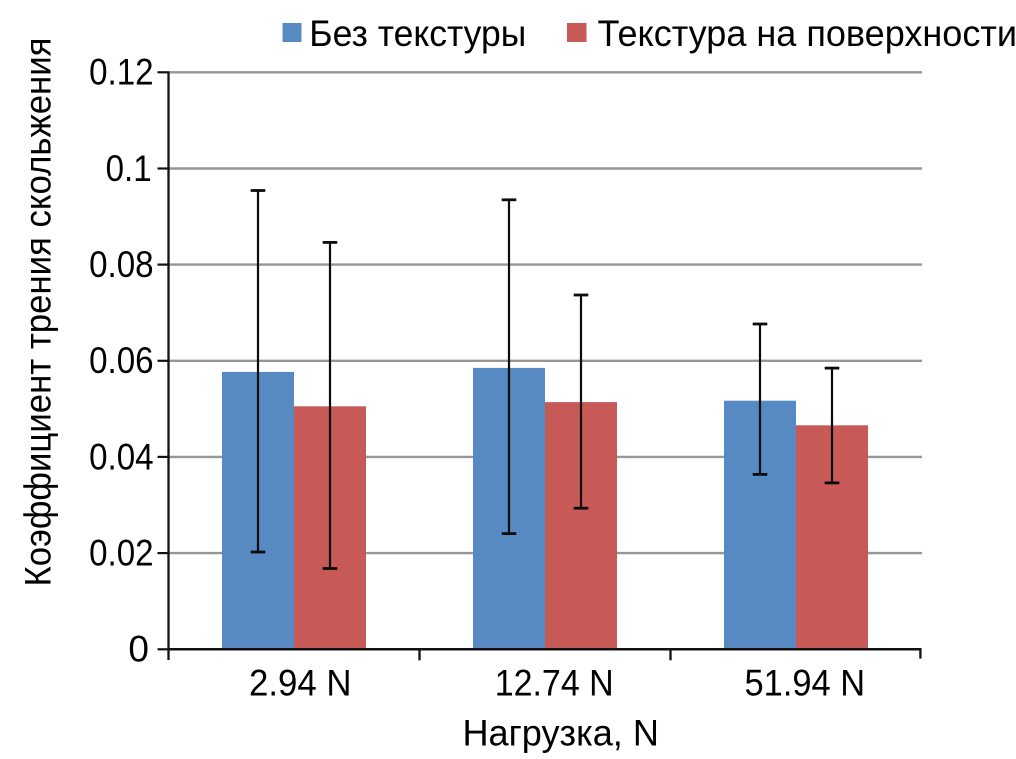  Describe the element at coordinates (121, 360) in the screenshot. I see `svg-text: 0.06` at that location.